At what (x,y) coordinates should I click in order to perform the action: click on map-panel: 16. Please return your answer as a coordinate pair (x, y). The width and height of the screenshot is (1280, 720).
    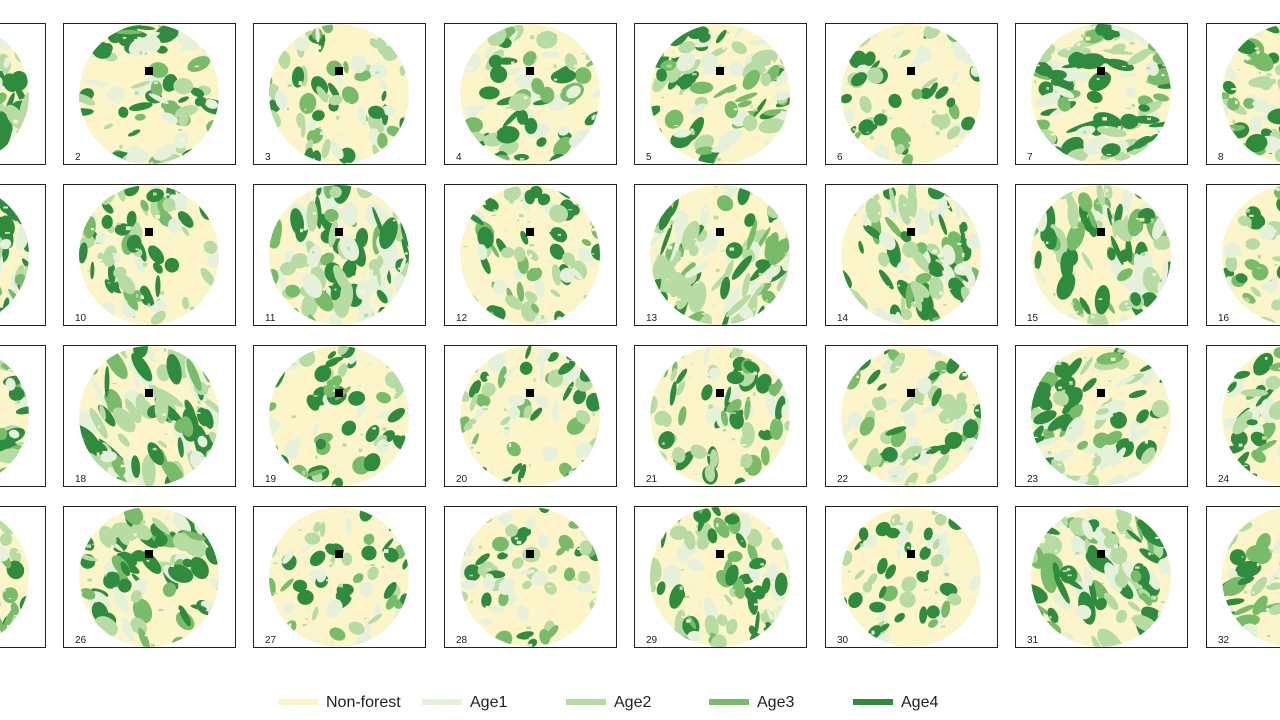
    Looking at the image, I should click on (1243, 255).